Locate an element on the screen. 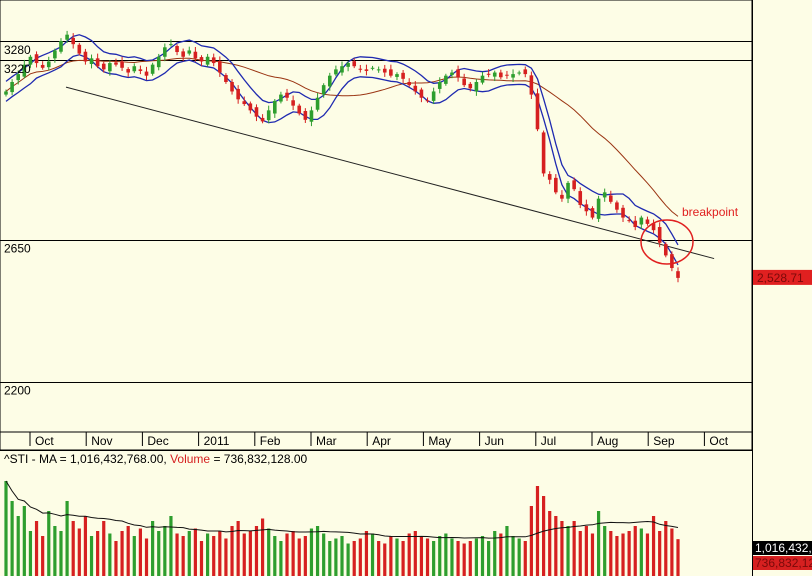  volume-ma-tag-box is located at coordinates (782, 548).